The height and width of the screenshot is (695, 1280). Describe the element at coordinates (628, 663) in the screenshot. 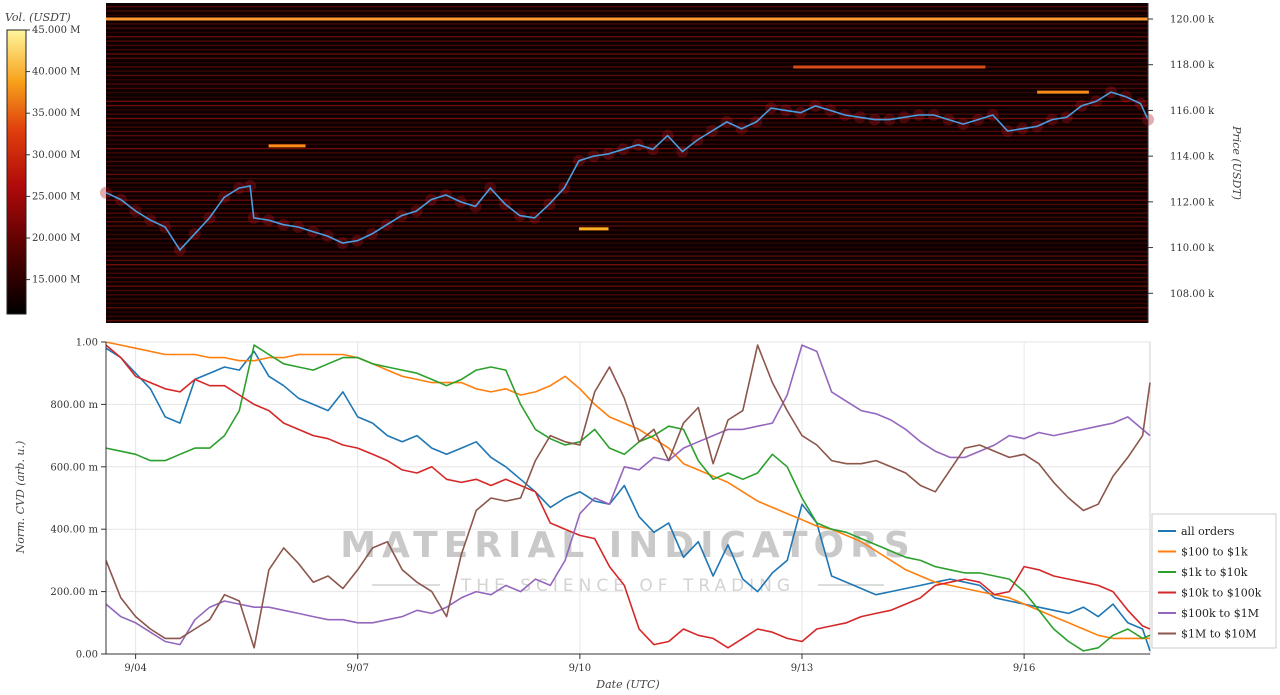

I see `cvd-x-axis-ticks: 9/04 9/07 9/10 9/13 9/16` at that location.